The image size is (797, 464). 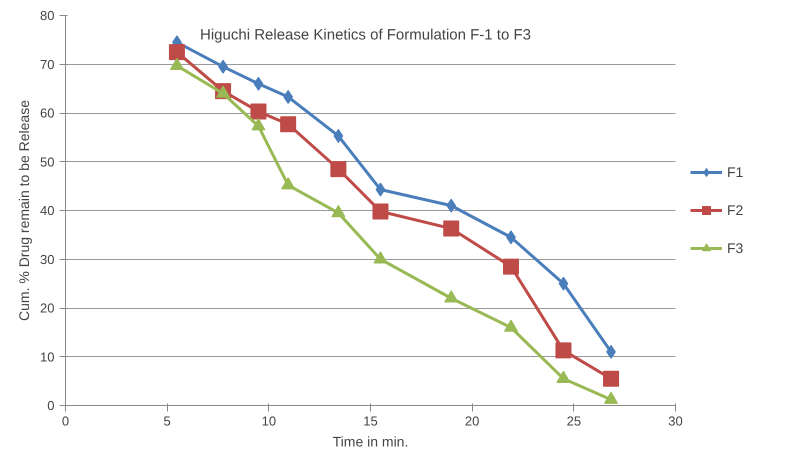 I want to click on y-tick-label: 20, so click(x=47, y=308).